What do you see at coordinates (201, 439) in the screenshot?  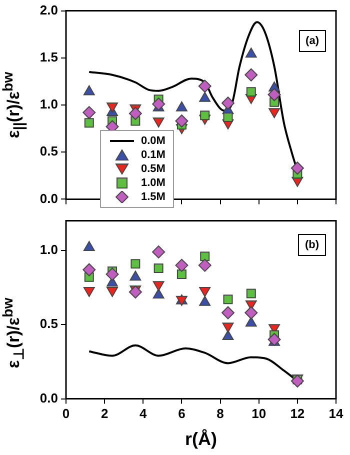 I see `x-axis-title: r(Å)` at bounding box center [201, 439].